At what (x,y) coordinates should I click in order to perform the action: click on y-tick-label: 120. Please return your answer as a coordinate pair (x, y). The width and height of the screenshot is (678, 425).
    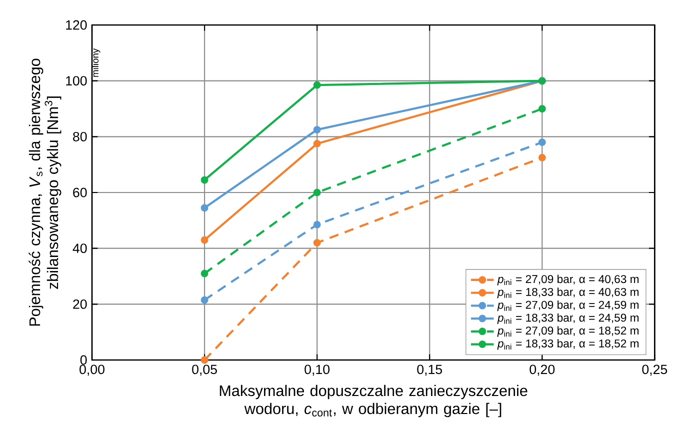
    Looking at the image, I should click on (76, 25).